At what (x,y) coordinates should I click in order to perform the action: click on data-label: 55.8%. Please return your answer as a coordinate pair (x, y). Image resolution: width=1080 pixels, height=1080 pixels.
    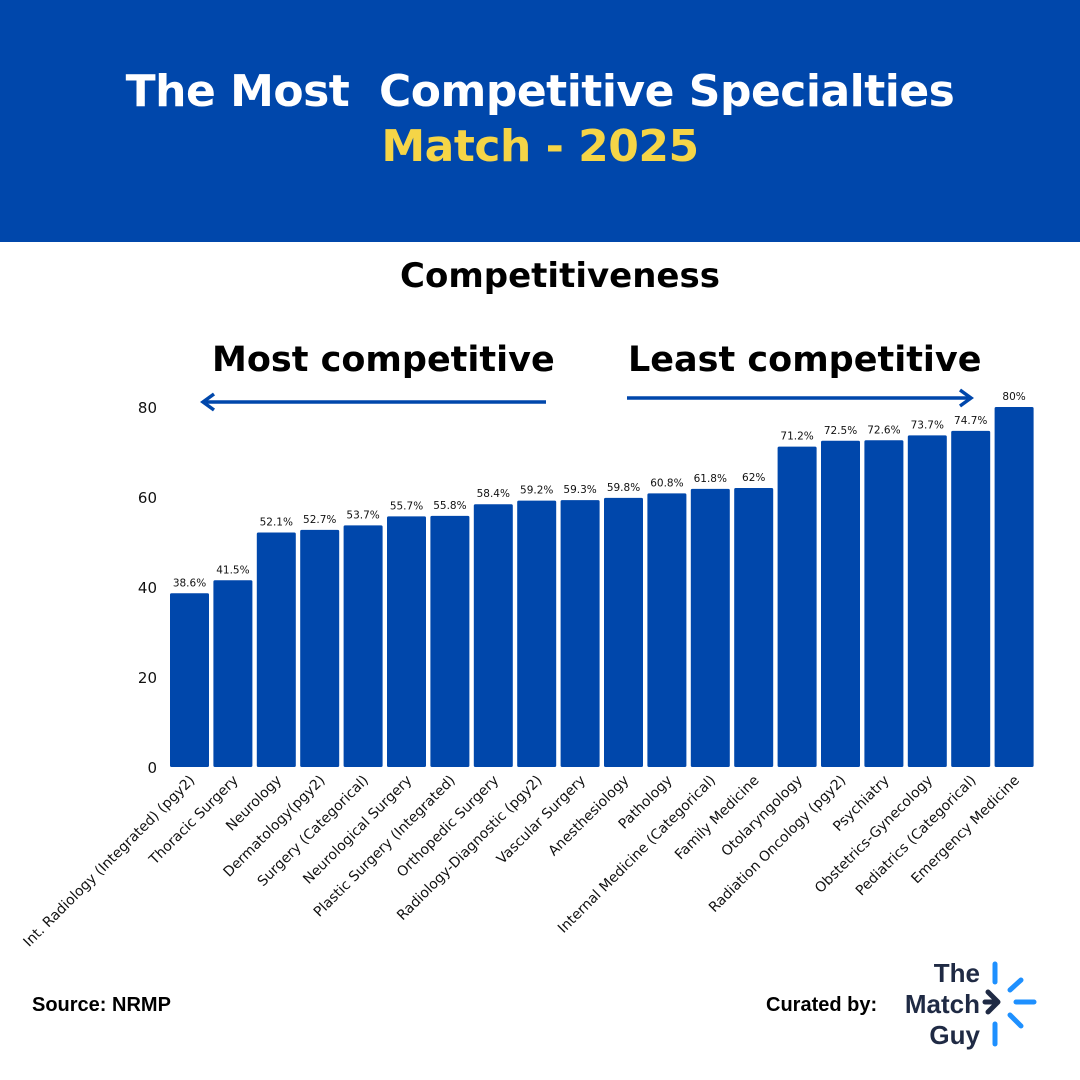
    Looking at the image, I should click on (449, 506).